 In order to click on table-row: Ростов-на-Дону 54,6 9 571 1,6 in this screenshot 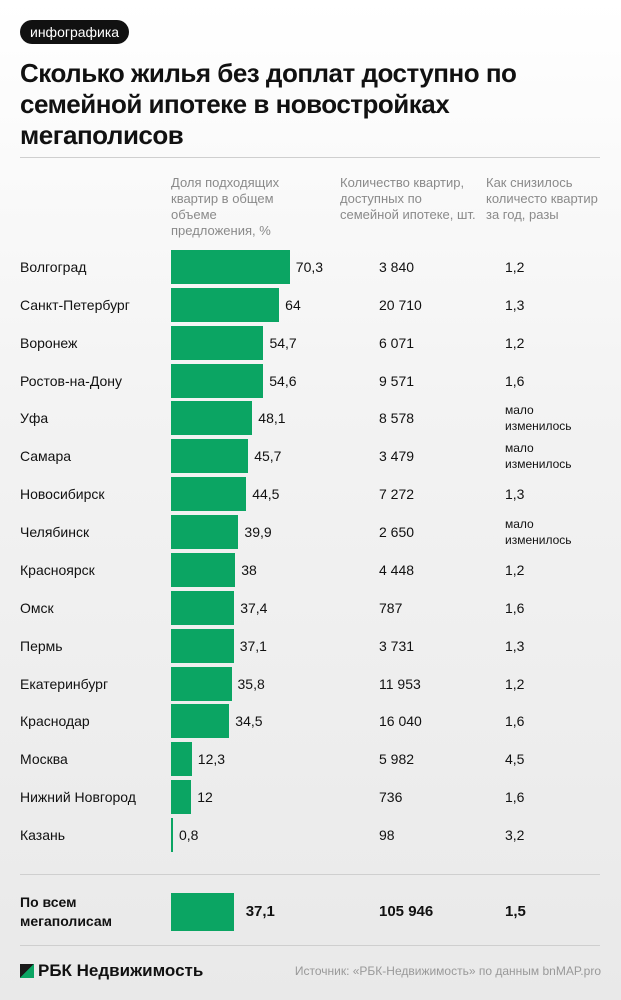, I will do `click(310, 381)`.